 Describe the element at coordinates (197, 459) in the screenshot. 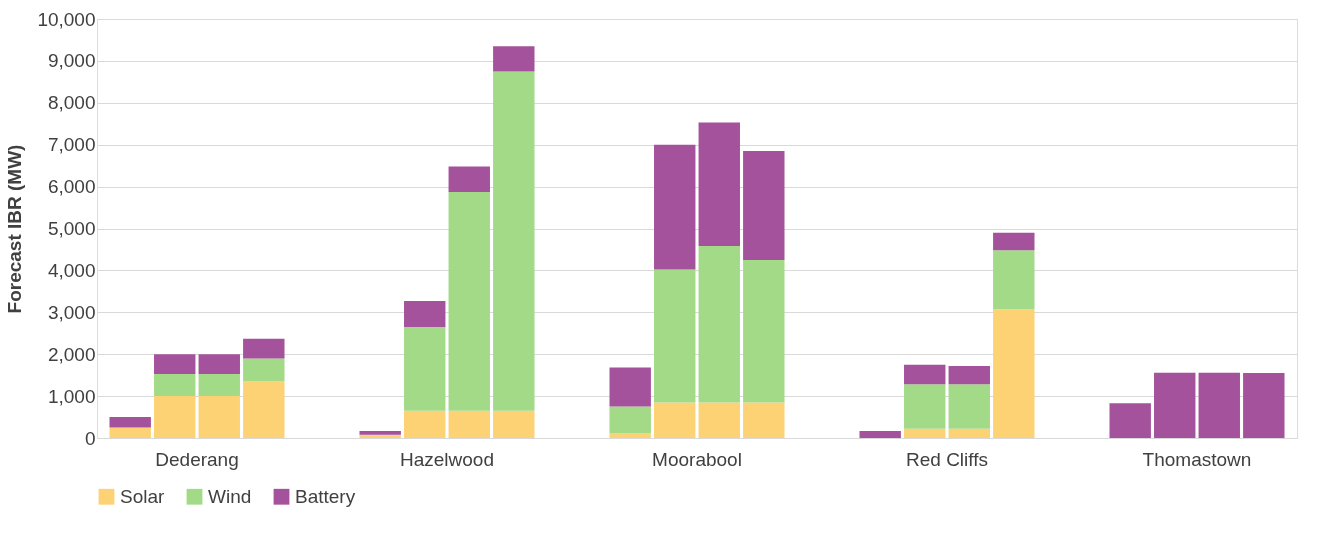

I see `text: Dederang` at that location.